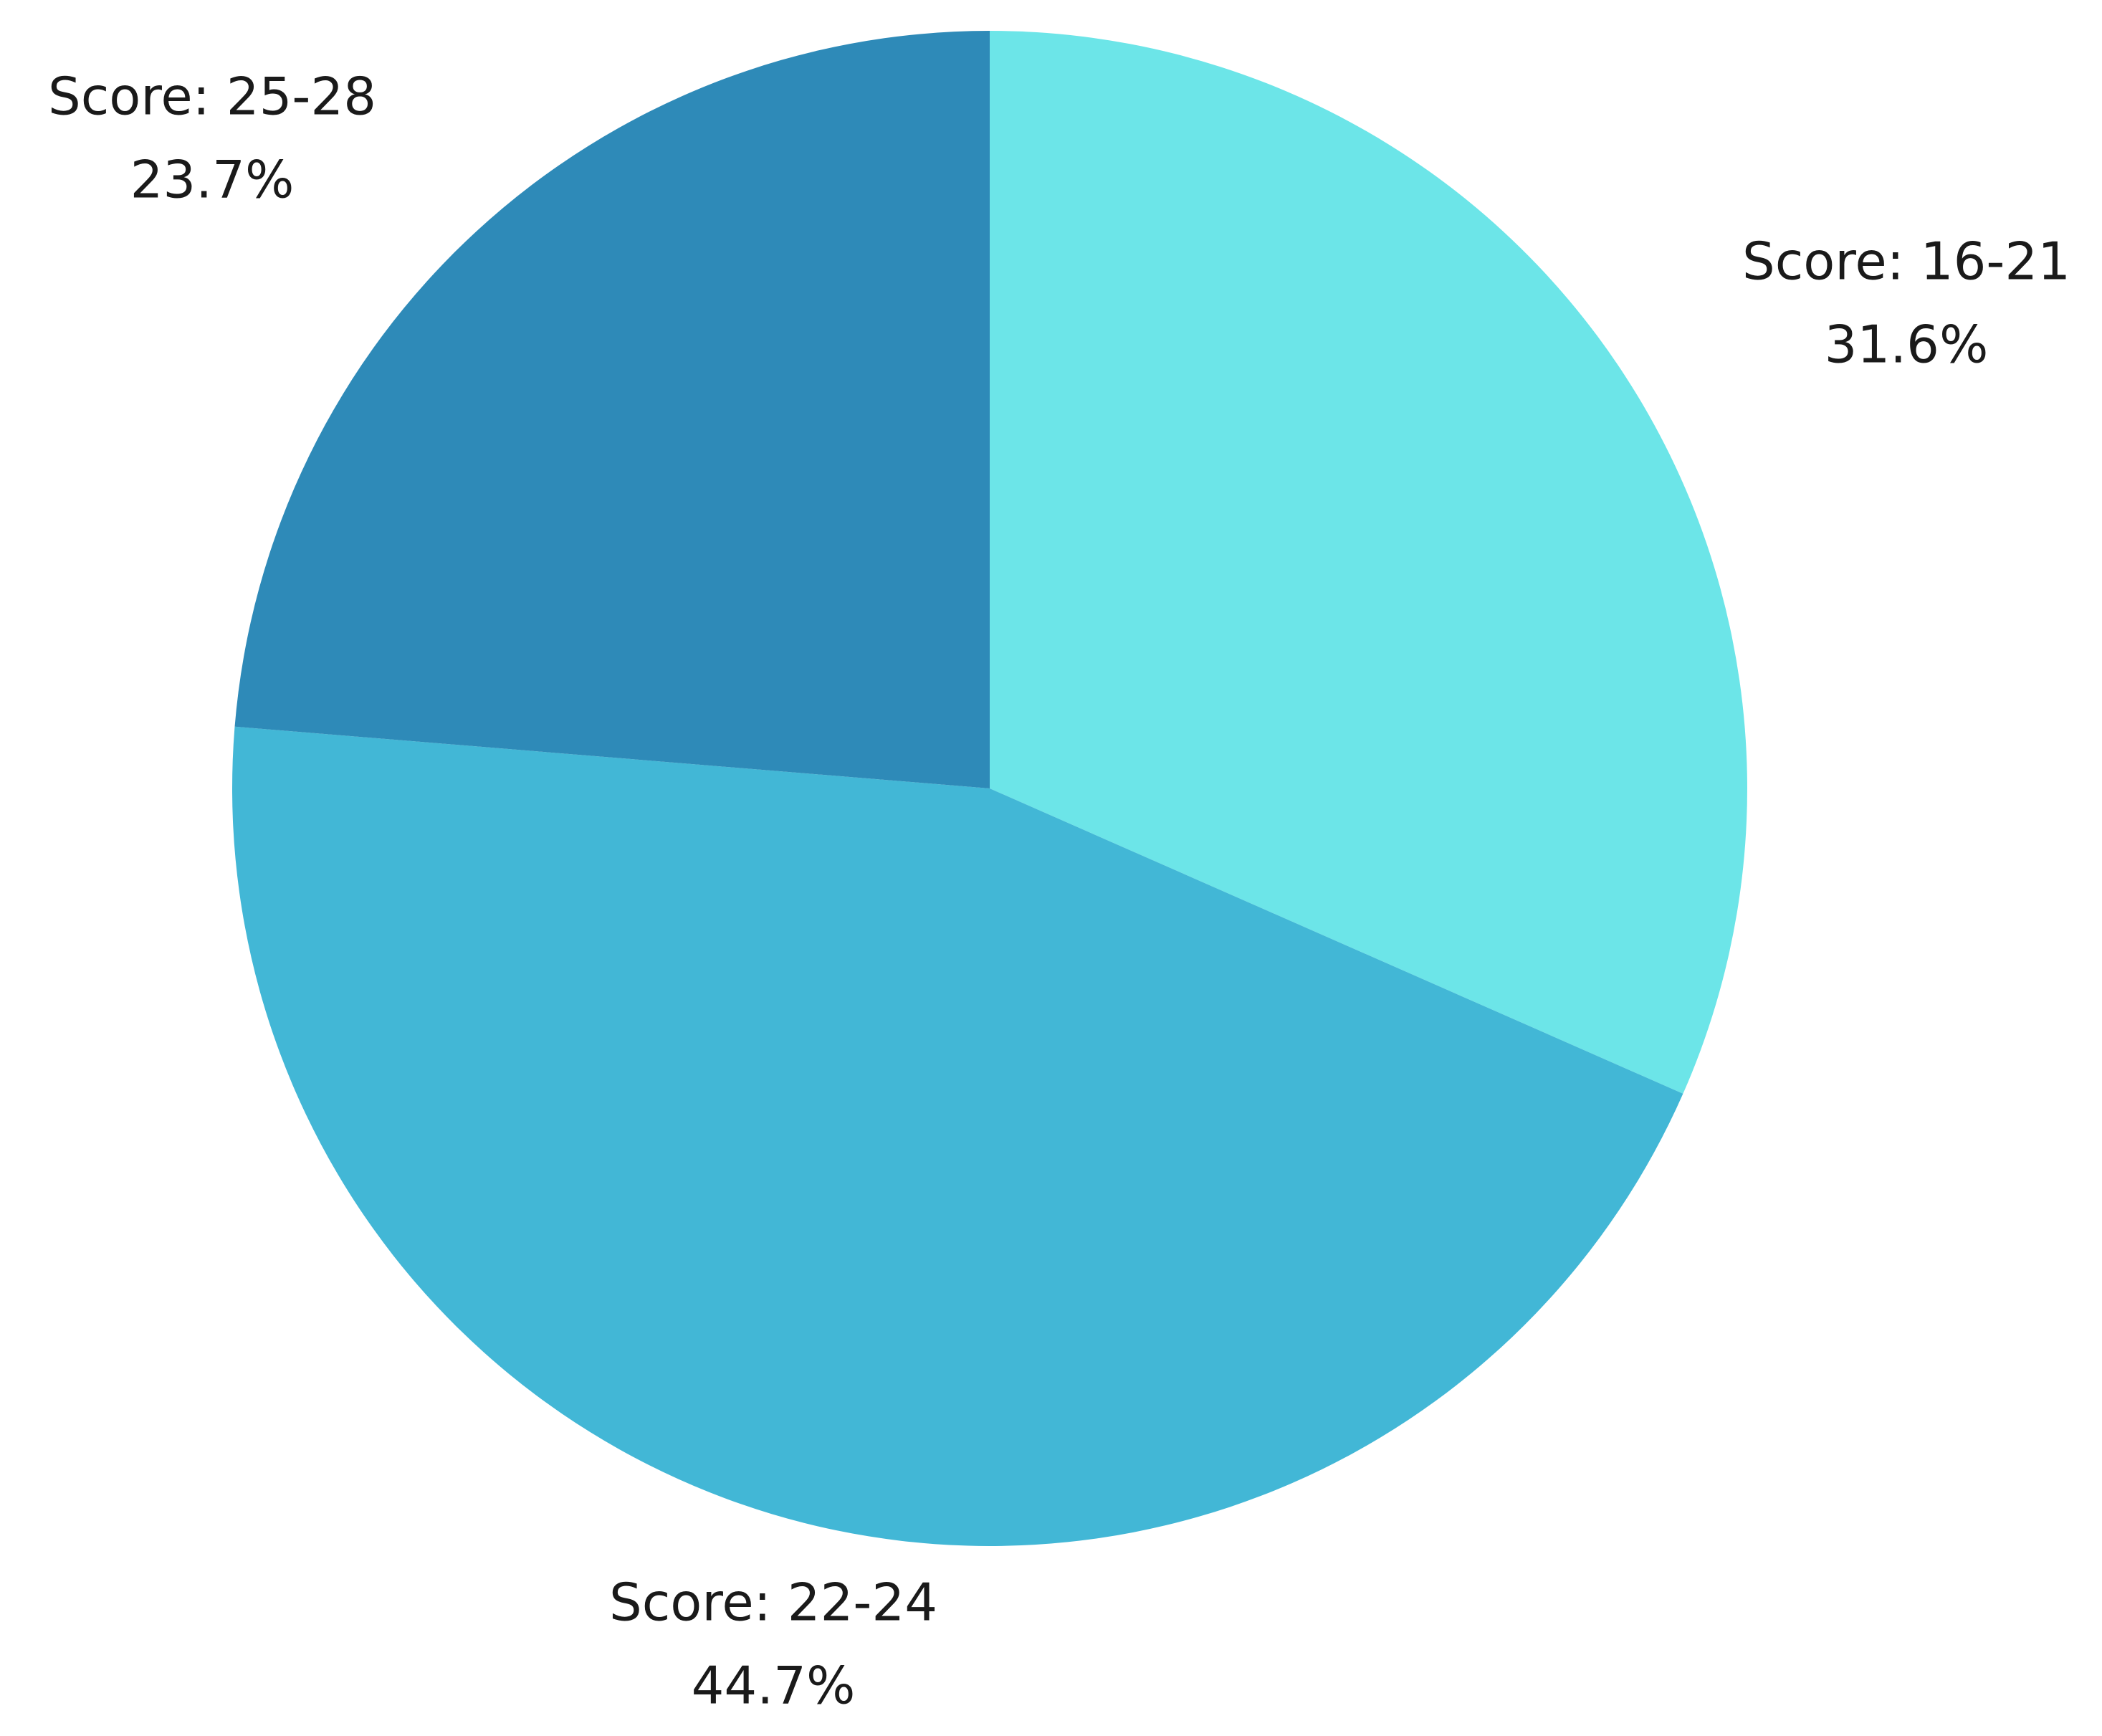 Image resolution: width=2102 pixels, height=1736 pixels. Describe the element at coordinates (774, 1686) in the screenshot. I see `slice-value-label: 44.7%` at that location.